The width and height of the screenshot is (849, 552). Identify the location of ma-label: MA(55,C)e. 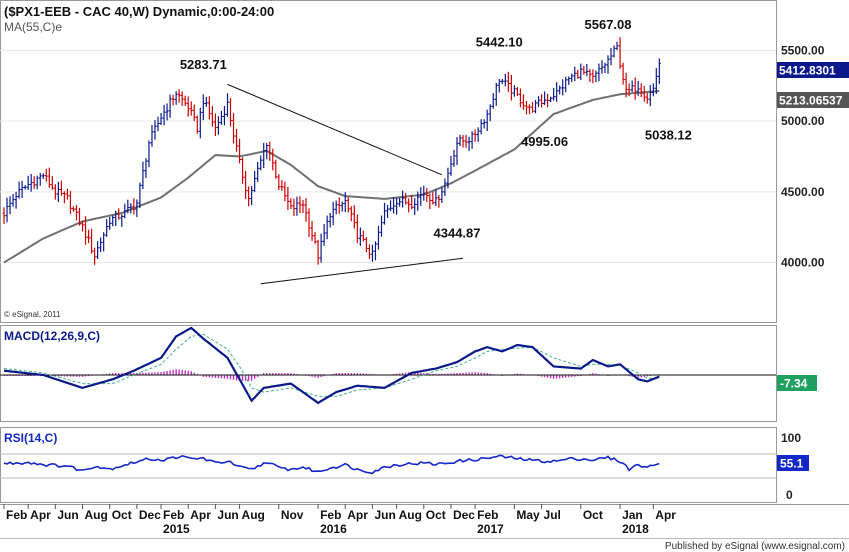
(33, 27).